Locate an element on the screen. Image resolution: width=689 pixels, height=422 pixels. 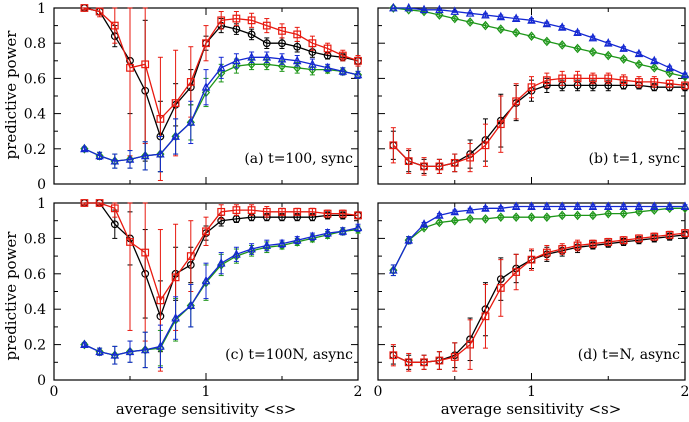
series-line is located at coordinates (539, 297).